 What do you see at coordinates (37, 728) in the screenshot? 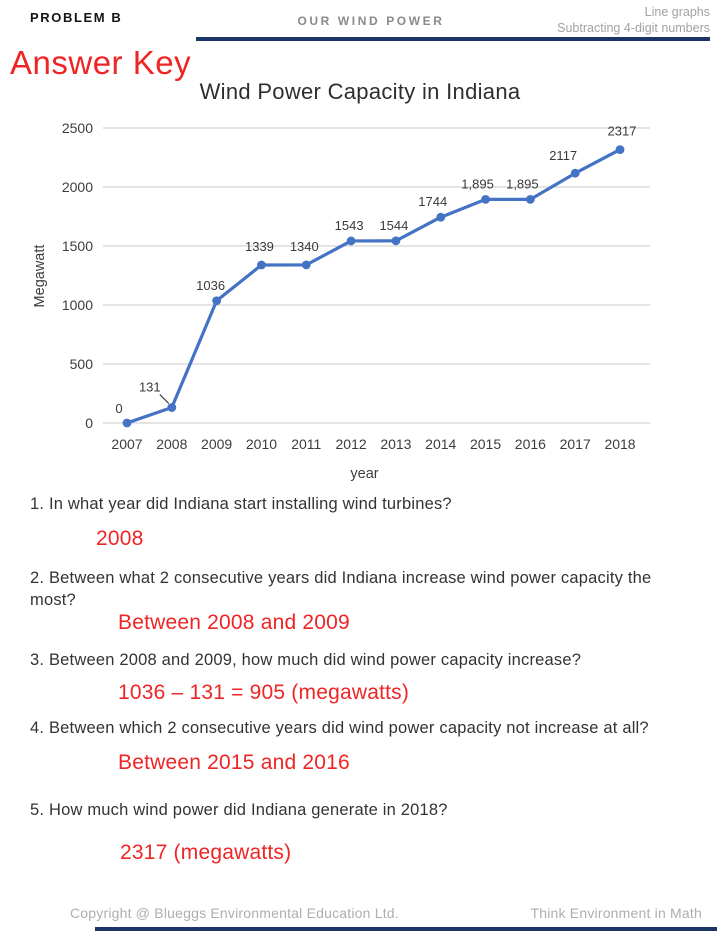
I see `question-4-number: 4.` at bounding box center [37, 728].